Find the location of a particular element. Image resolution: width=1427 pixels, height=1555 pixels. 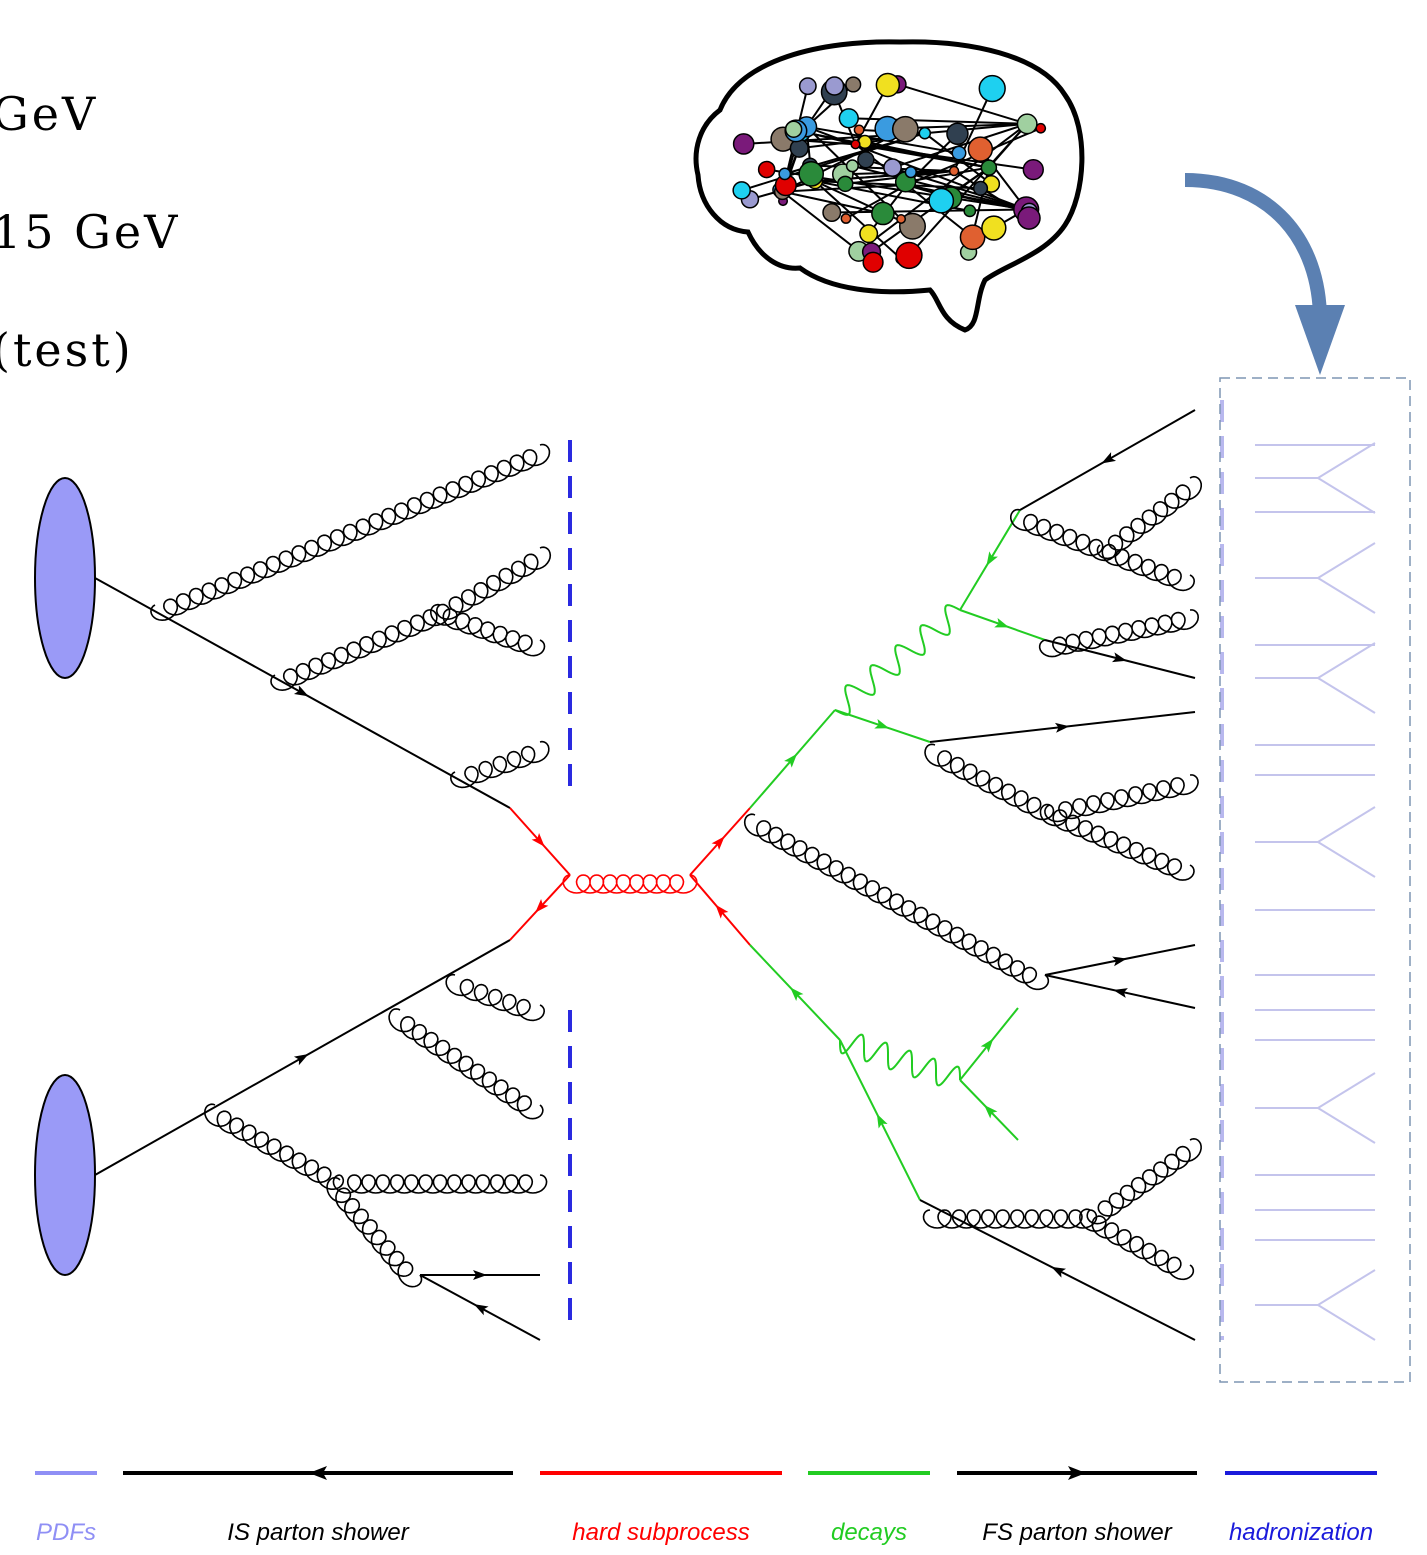

text-line: GeV is located at coordinates (49, 114).